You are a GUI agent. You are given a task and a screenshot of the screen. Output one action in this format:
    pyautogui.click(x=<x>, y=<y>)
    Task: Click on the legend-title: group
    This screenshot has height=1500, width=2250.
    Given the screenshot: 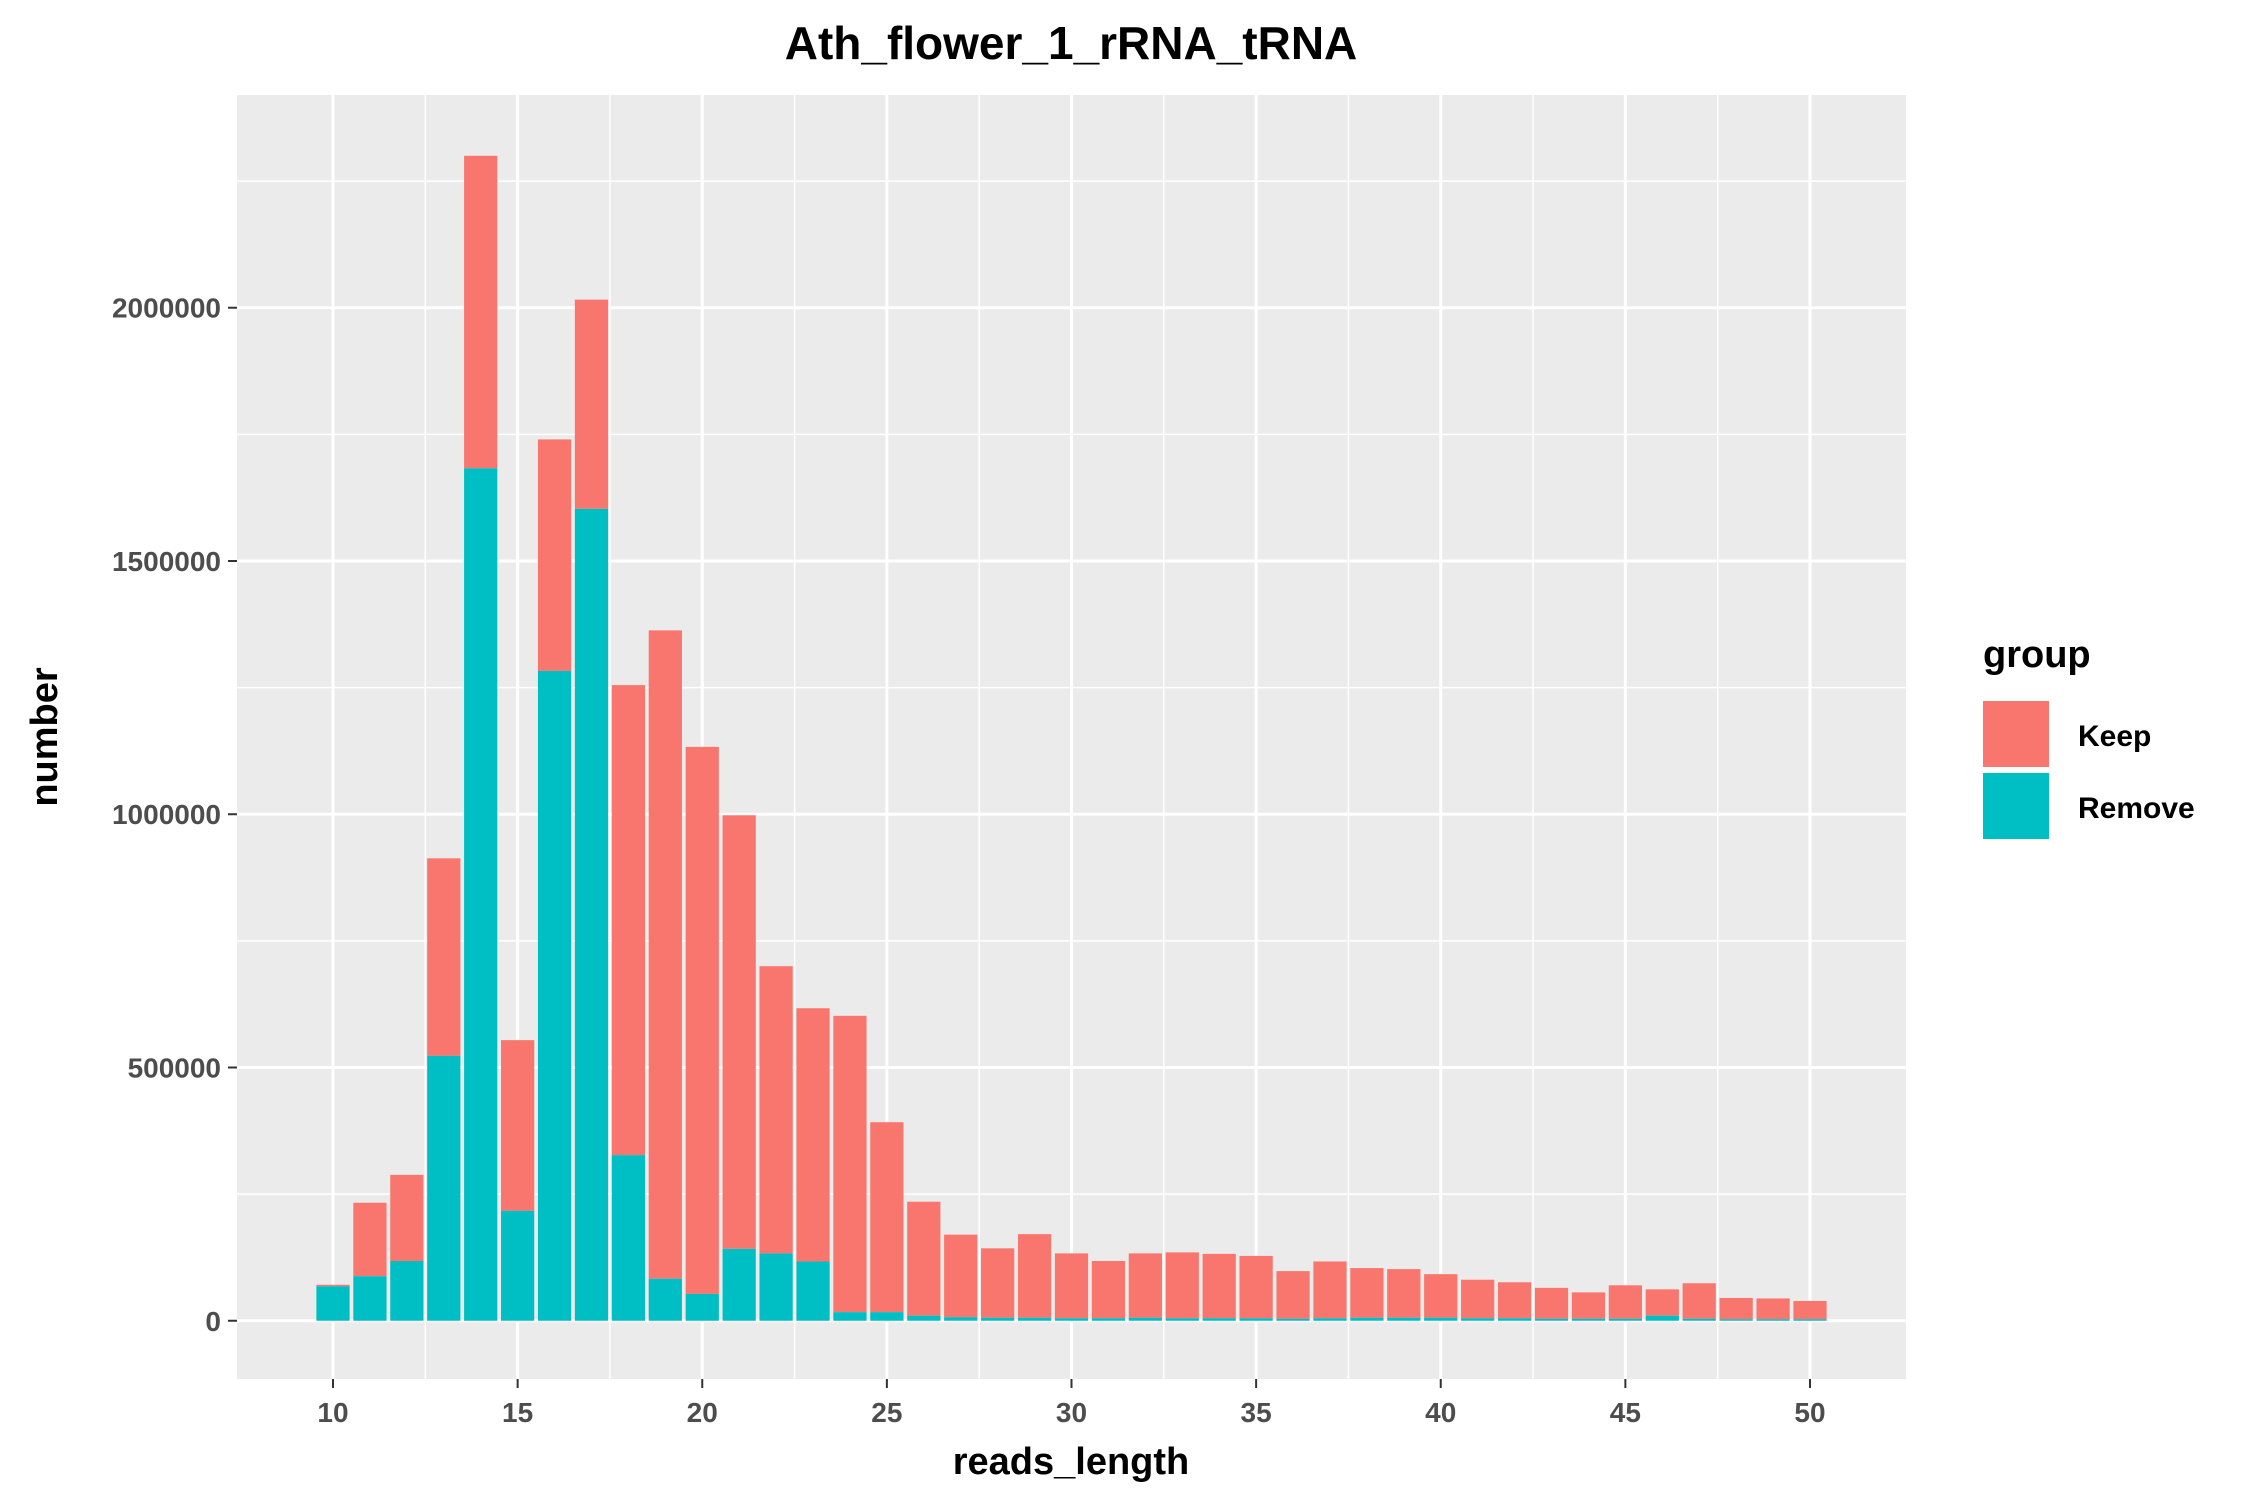 What is the action you would take?
    pyautogui.click(x=2037, y=655)
    